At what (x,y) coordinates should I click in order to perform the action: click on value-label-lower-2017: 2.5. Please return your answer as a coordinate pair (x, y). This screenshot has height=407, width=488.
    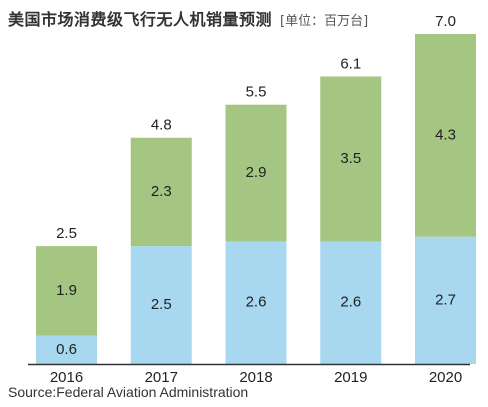
    Looking at the image, I should click on (161, 304).